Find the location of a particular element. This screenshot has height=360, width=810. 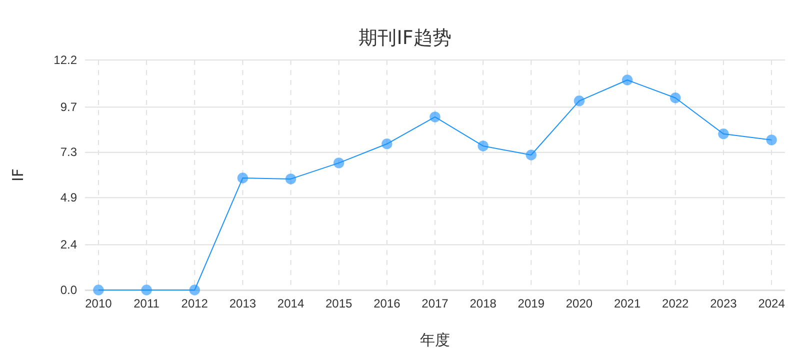

x-tick-label: 2024 is located at coordinates (772, 303).